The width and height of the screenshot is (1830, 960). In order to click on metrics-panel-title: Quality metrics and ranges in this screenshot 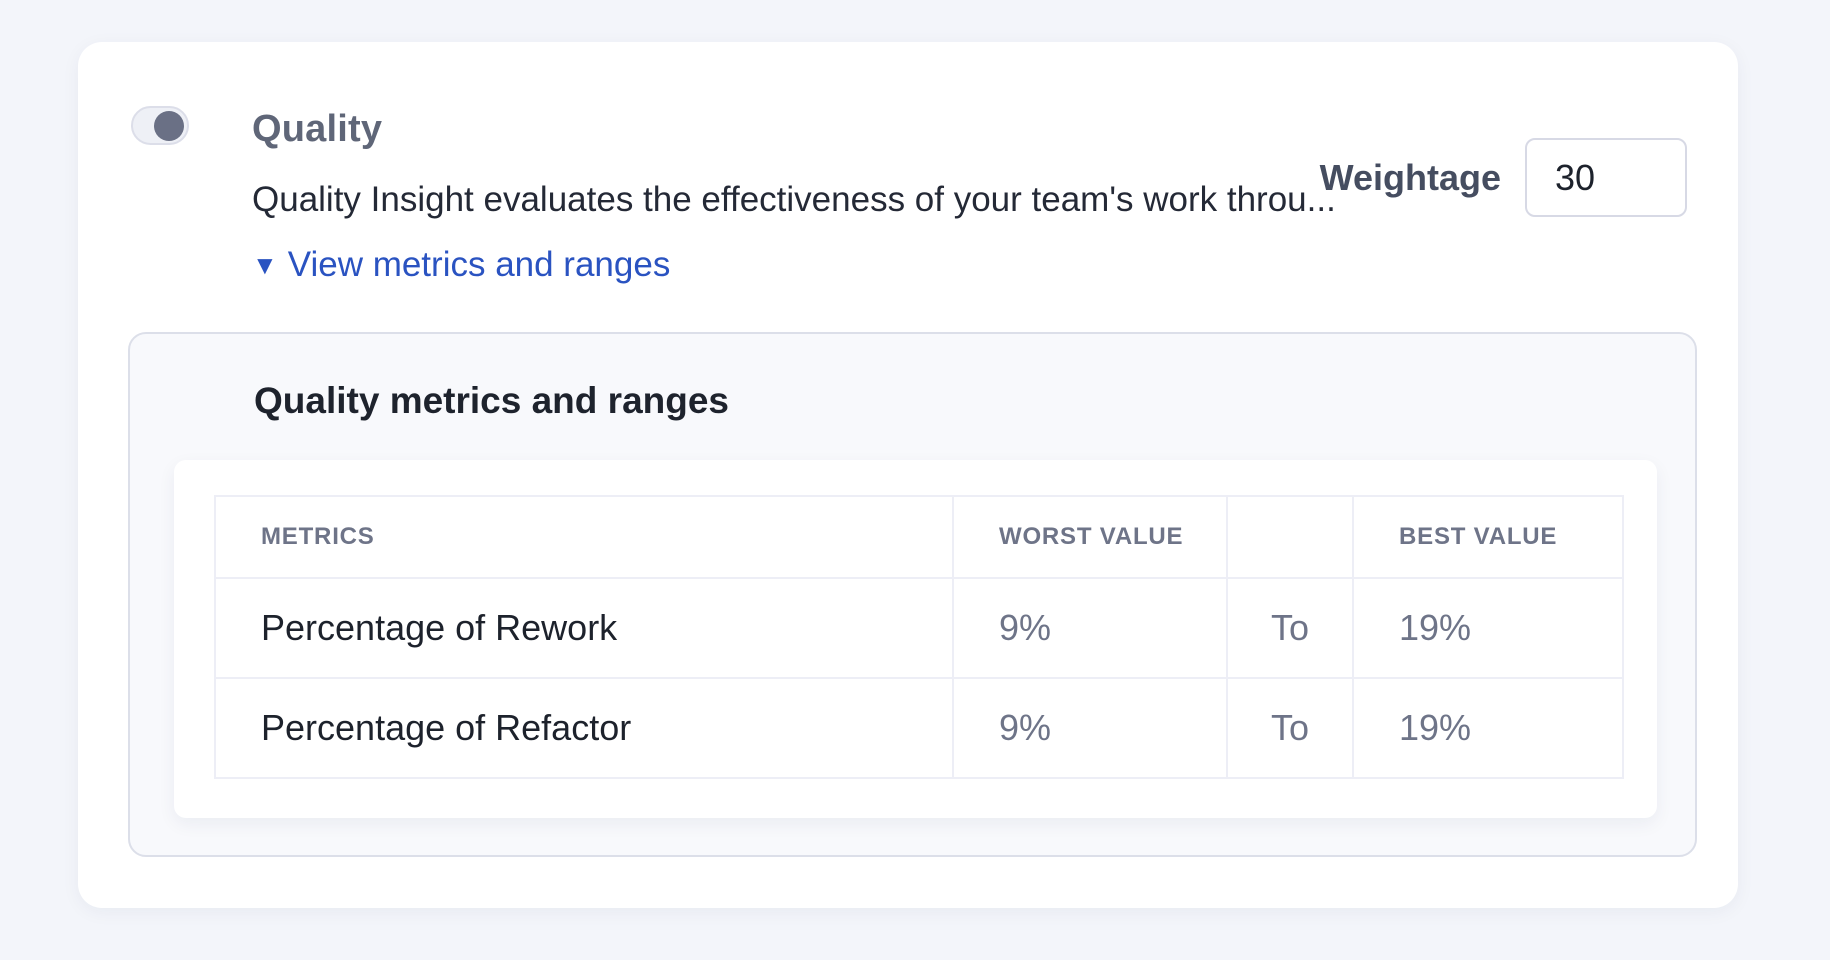, I will do `click(492, 400)`.